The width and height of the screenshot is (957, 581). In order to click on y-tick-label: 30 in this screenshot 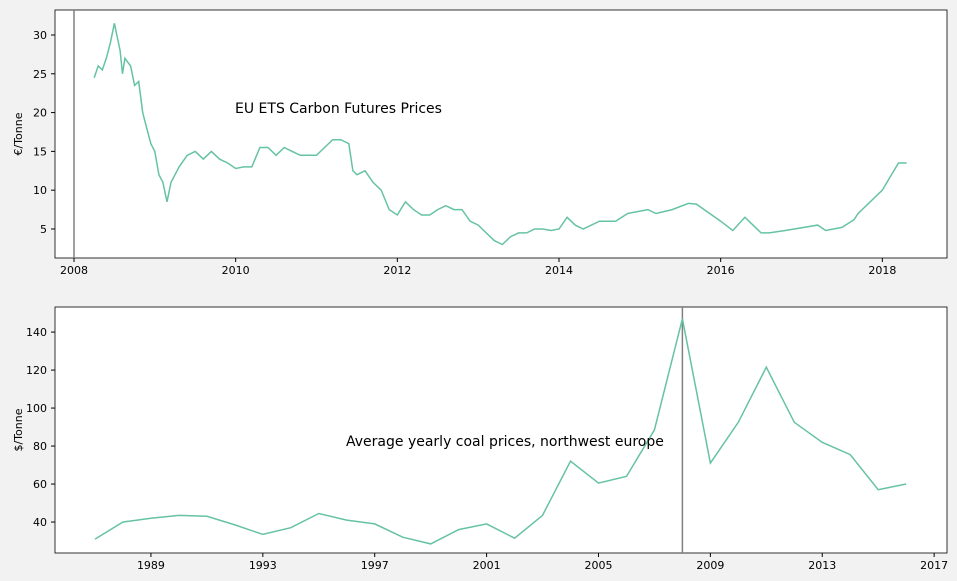, I will do `click(40, 35)`.